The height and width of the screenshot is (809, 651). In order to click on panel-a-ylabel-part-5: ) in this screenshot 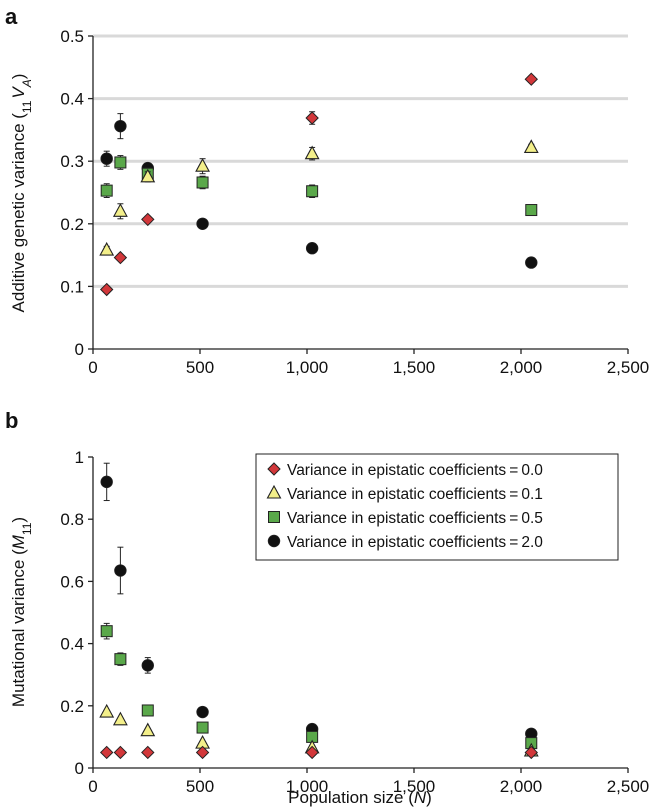, I will do `click(18, 77)`.